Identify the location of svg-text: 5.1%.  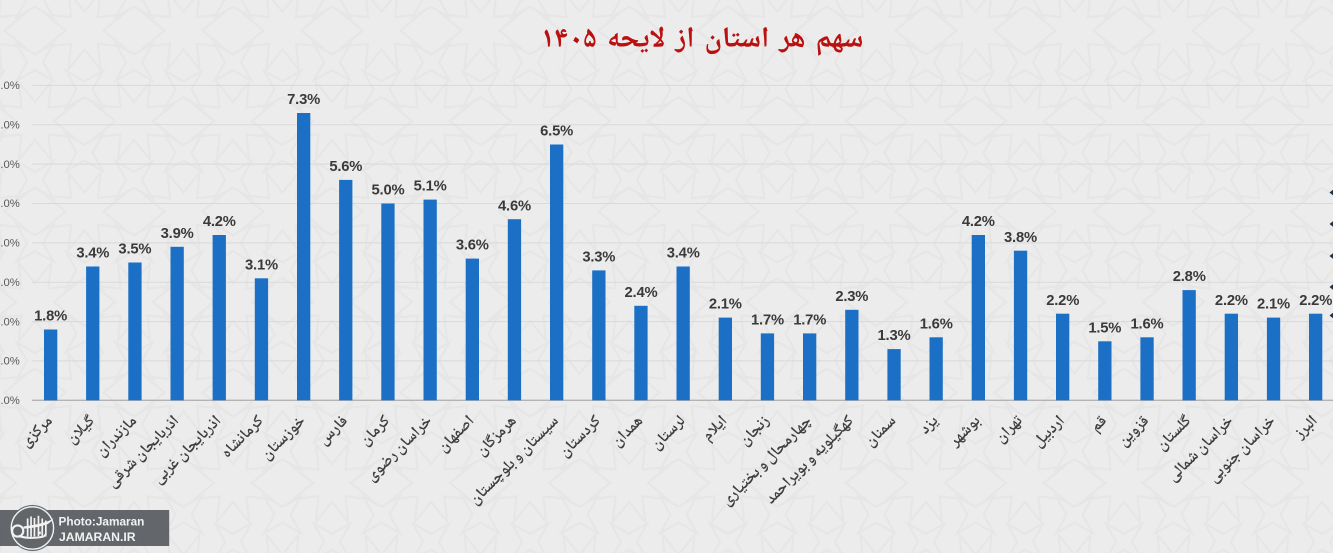
(430, 187).